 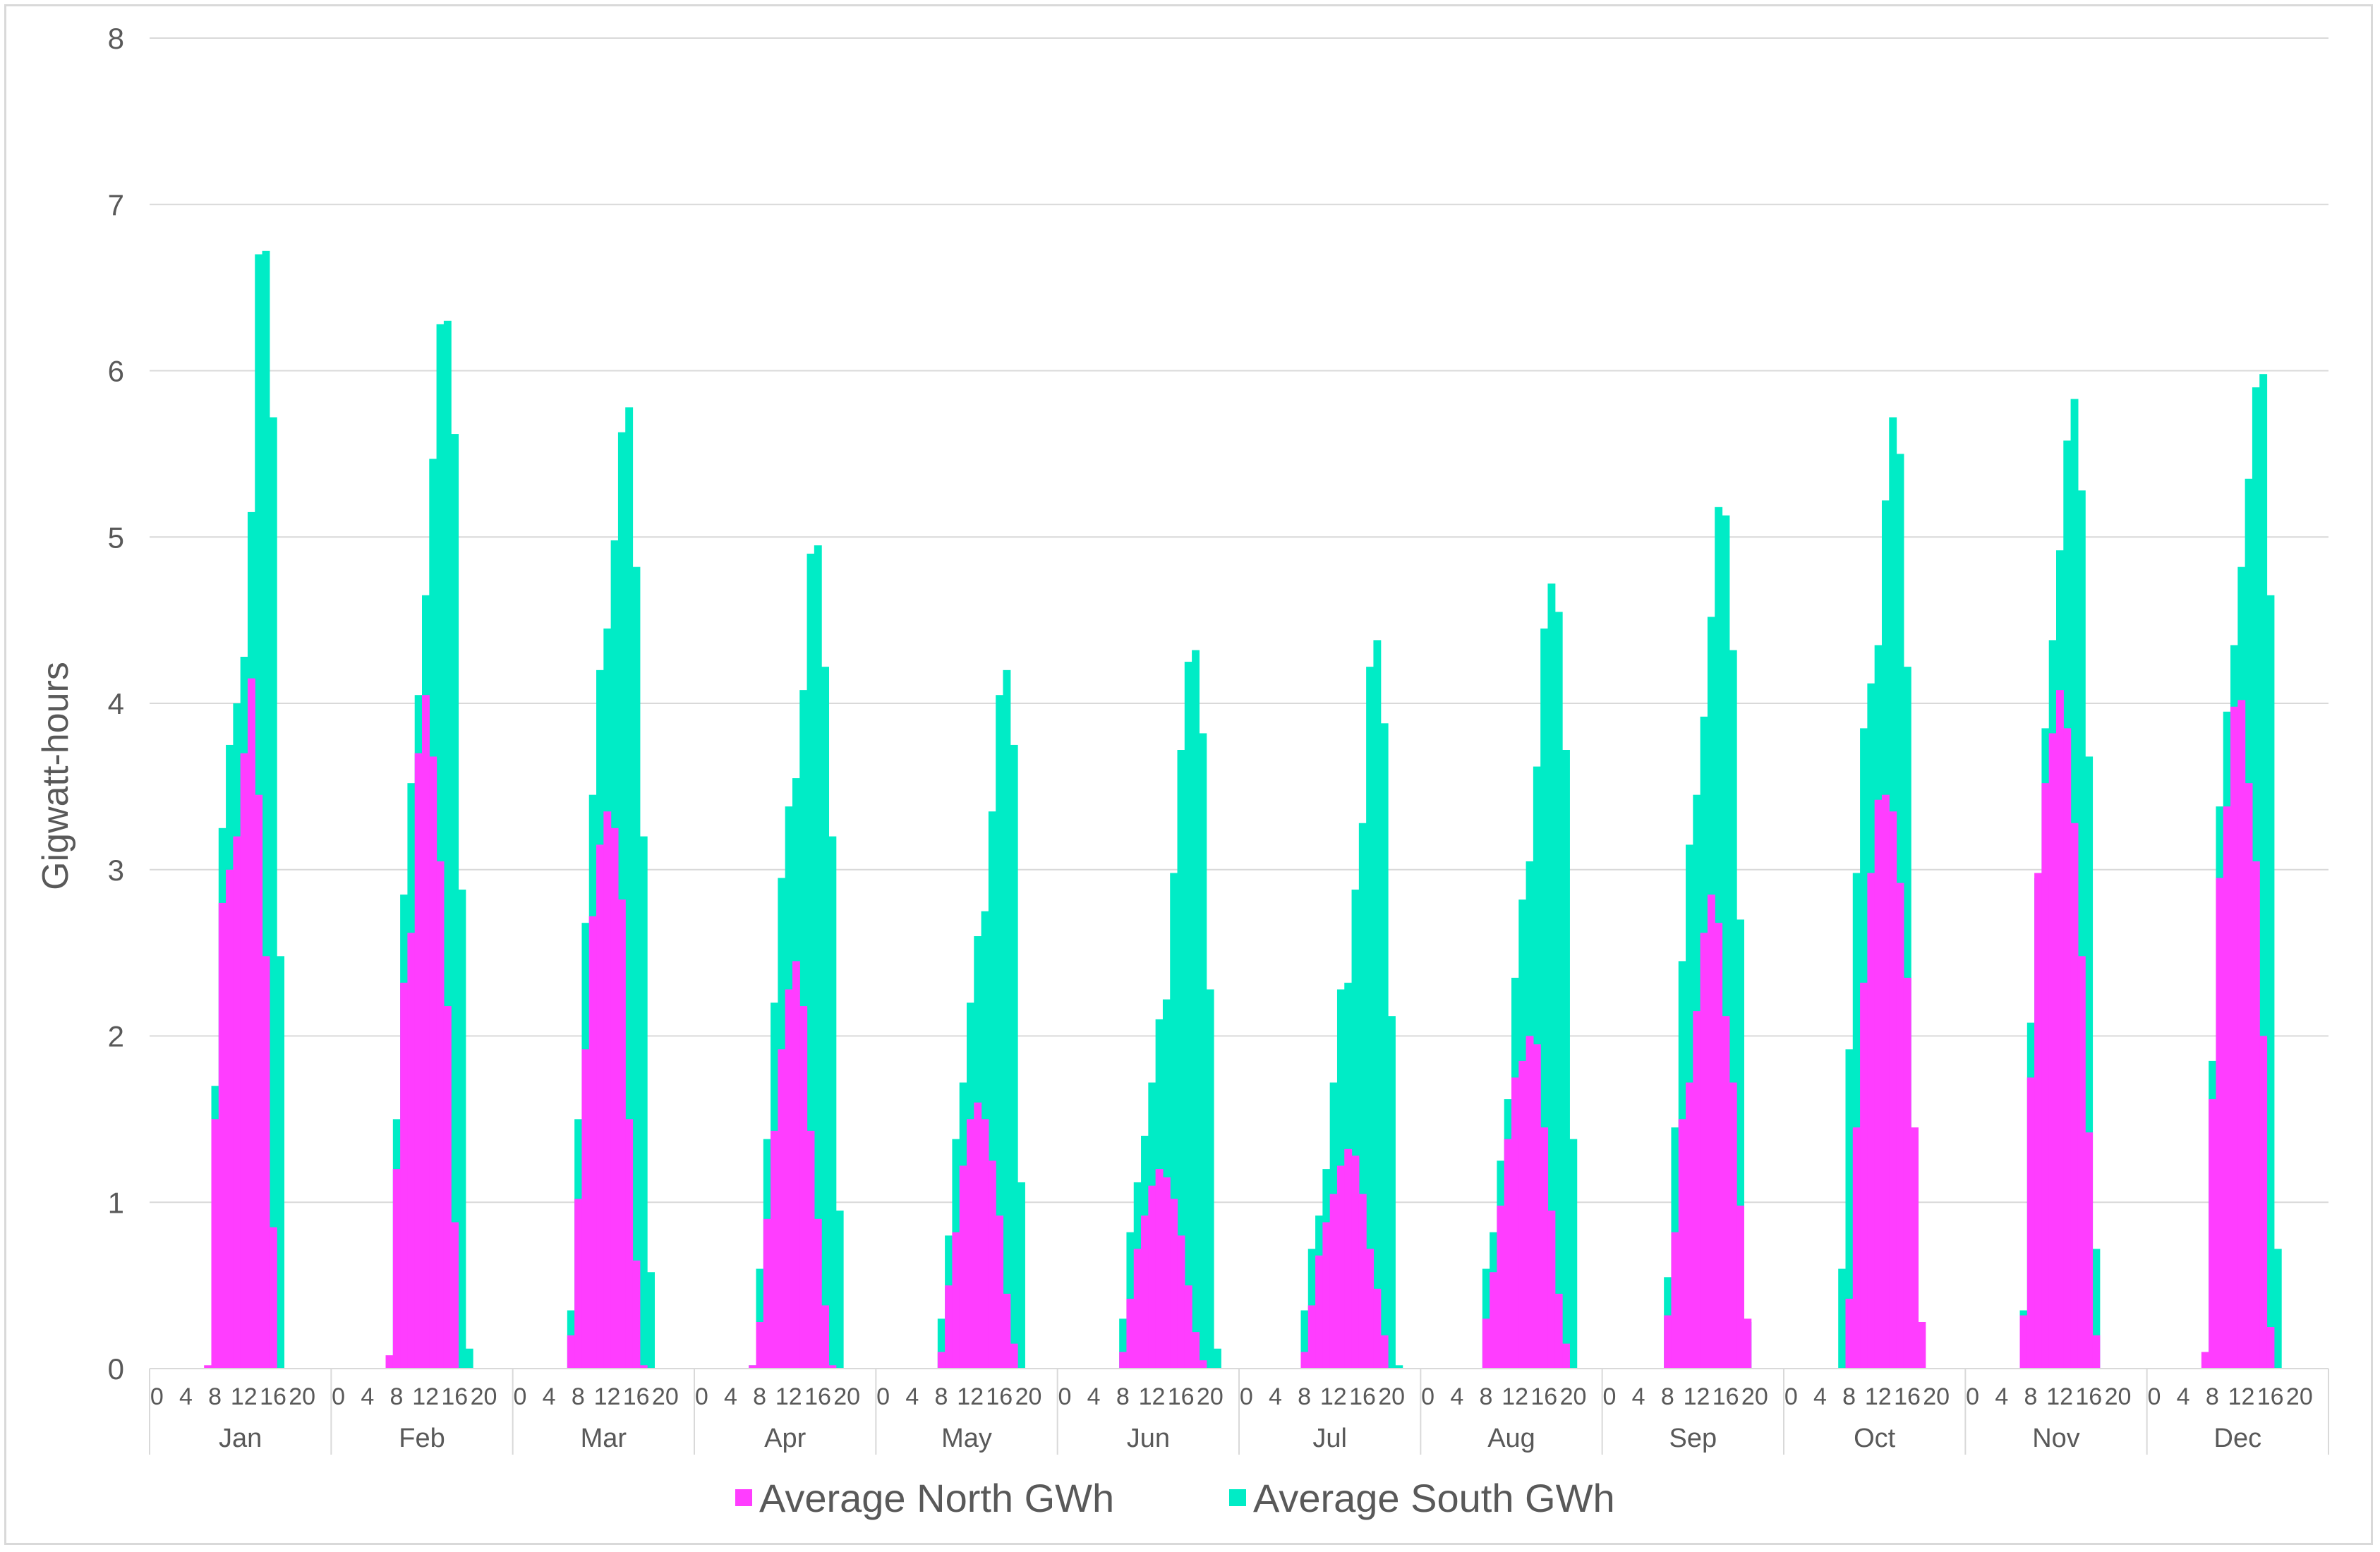 What do you see at coordinates (2238, 1438) in the screenshot?
I see `month-label: Dec` at bounding box center [2238, 1438].